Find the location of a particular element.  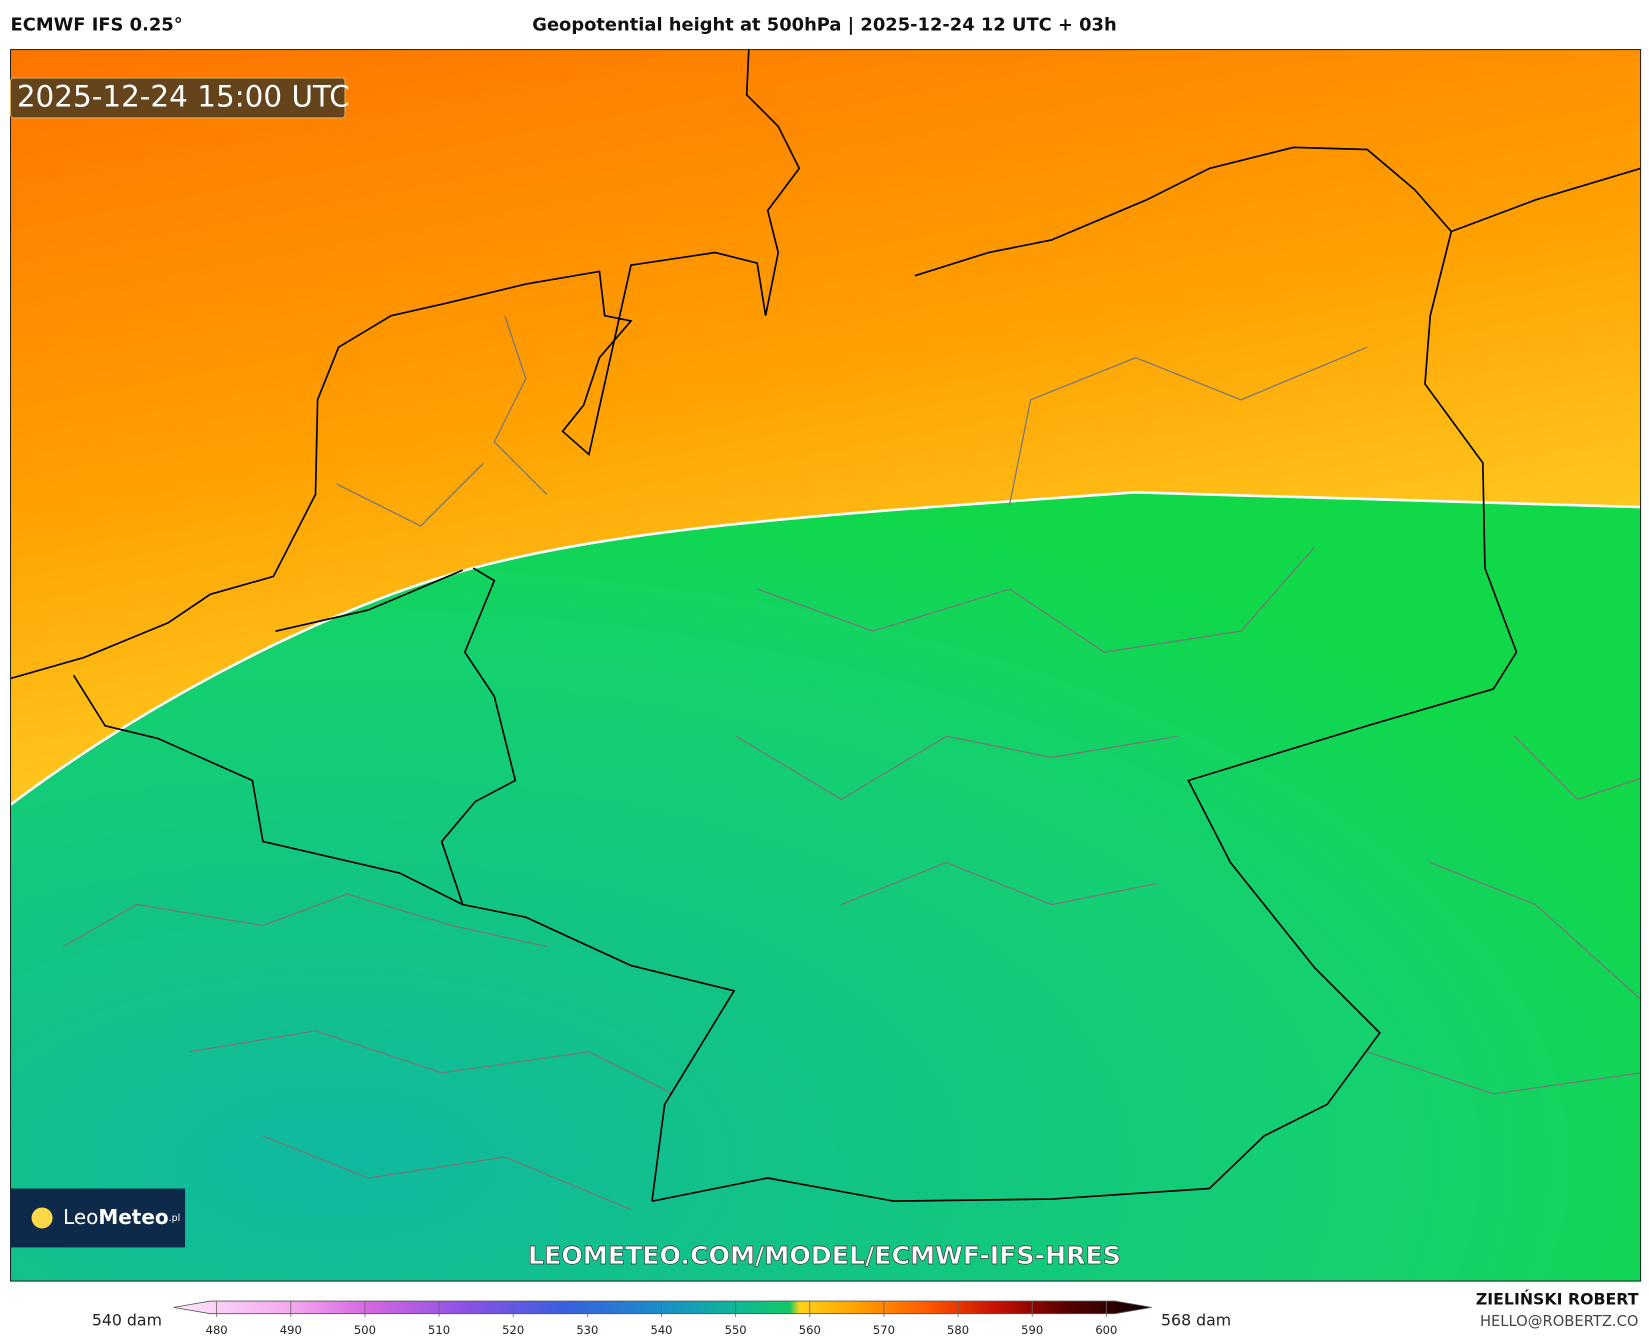

colorbar-tick-label: 590 is located at coordinates (1032, 1330).